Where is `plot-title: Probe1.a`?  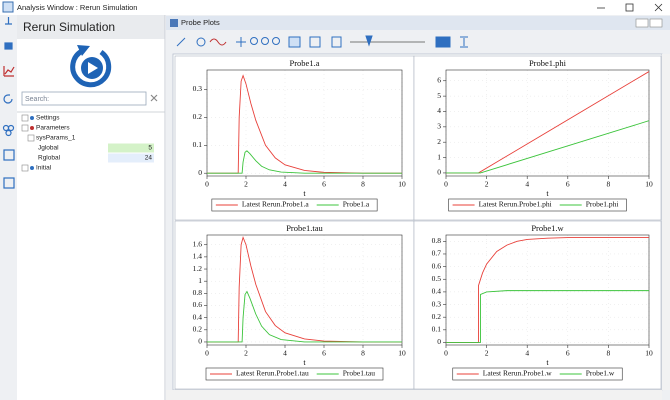
plot-title: Probe1.a is located at coordinates (305, 63).